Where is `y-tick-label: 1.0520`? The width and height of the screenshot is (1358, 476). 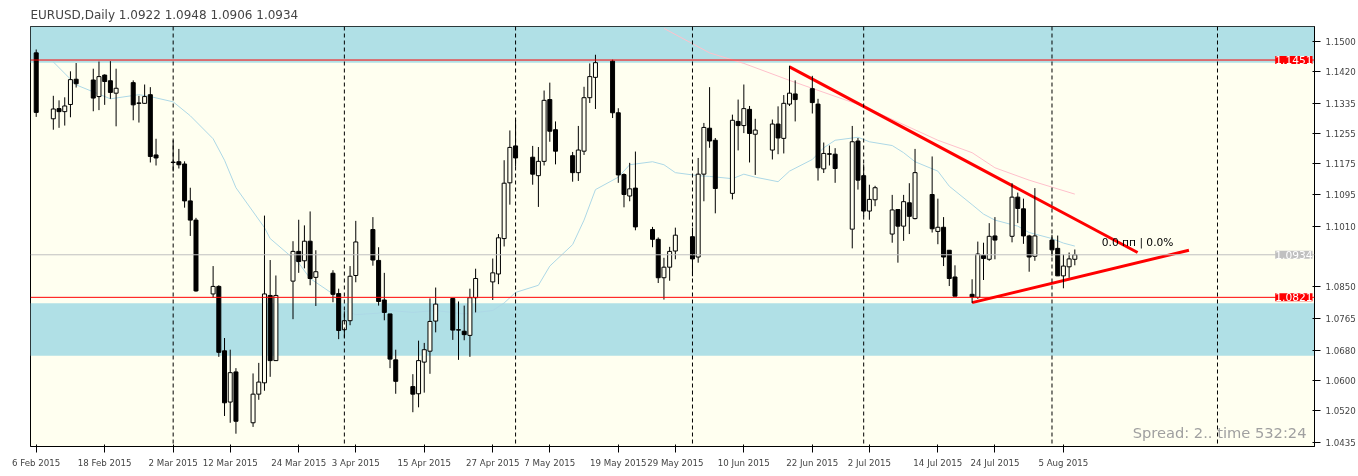
y-tick-label: 1.0520 is located at coordinates (1340, 411).